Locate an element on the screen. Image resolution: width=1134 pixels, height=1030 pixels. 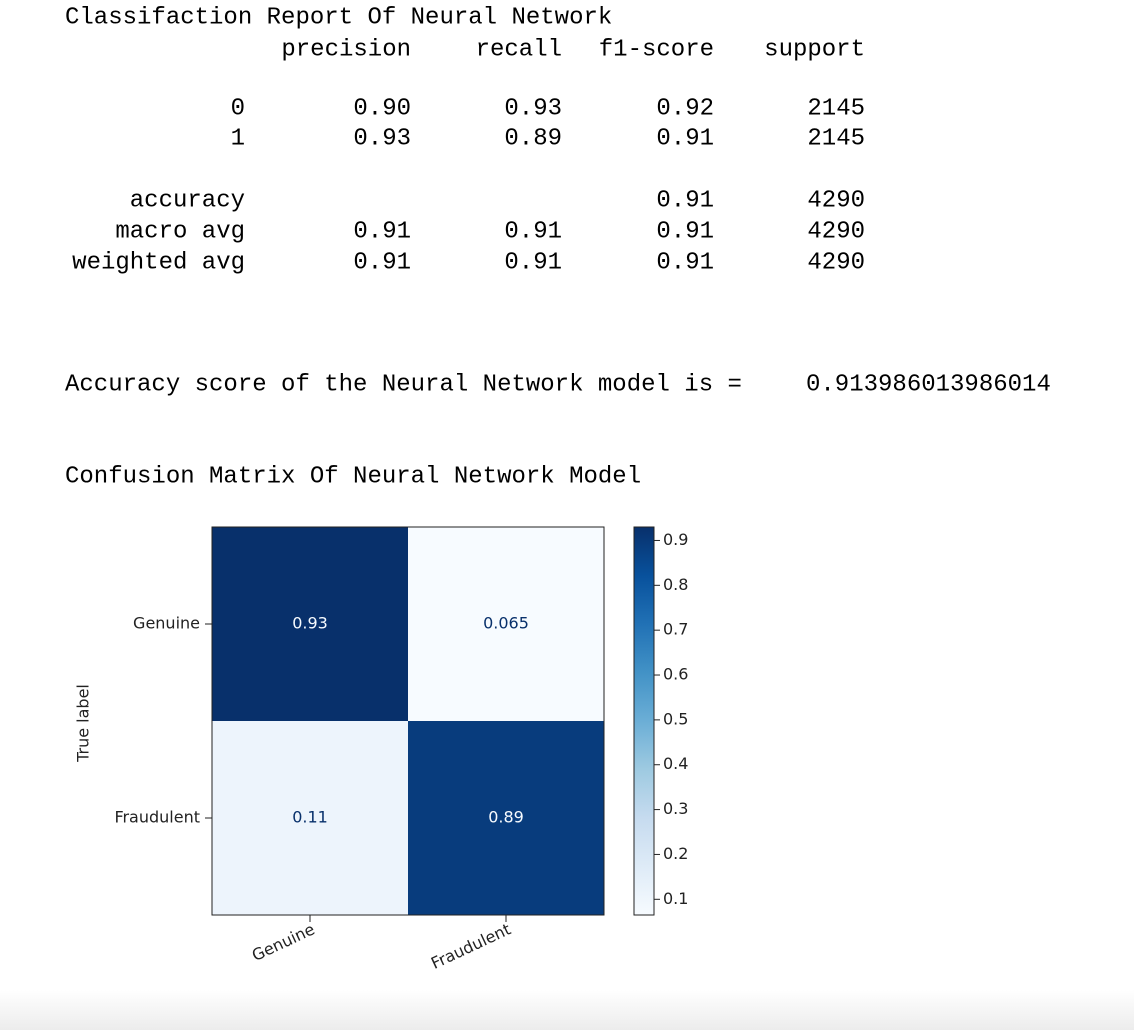
report-row-label: 0 is located at coordinates (238, 108).